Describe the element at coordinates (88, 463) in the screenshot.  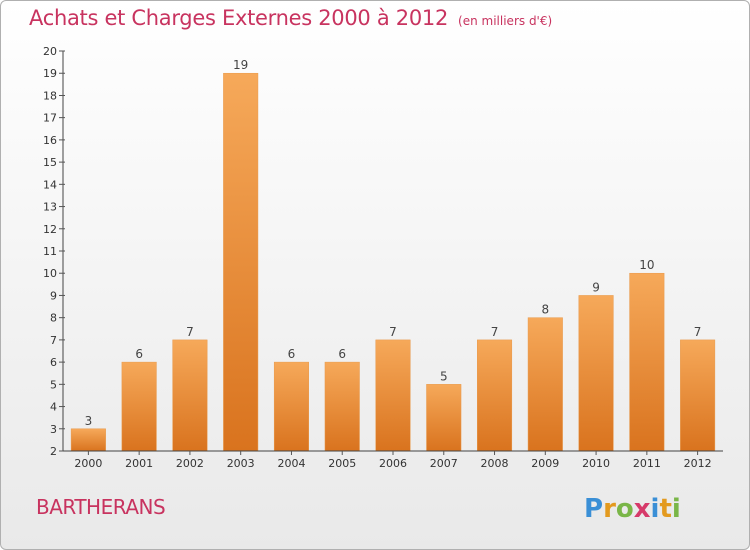
I see `x-tick-label: 2000` at that location.